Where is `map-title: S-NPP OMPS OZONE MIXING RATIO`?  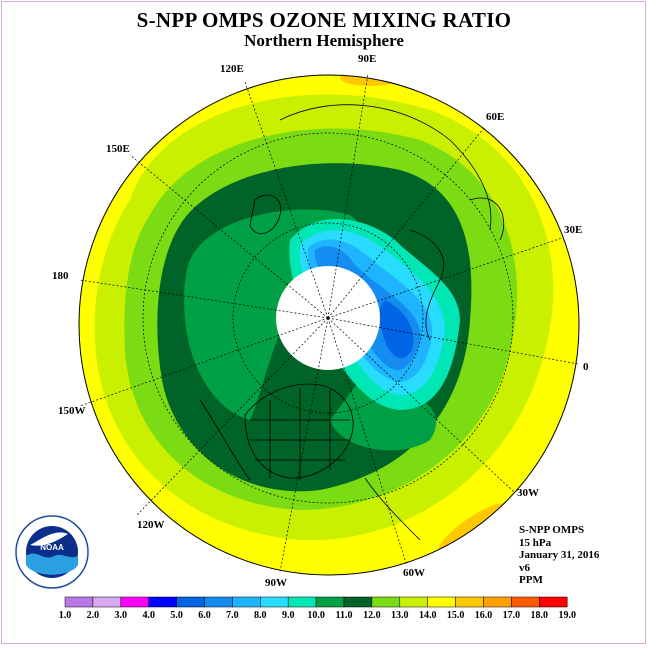 map-title: S-NPP OMPS OZONE MIXING RATIO is located at coordinates (324, 20).